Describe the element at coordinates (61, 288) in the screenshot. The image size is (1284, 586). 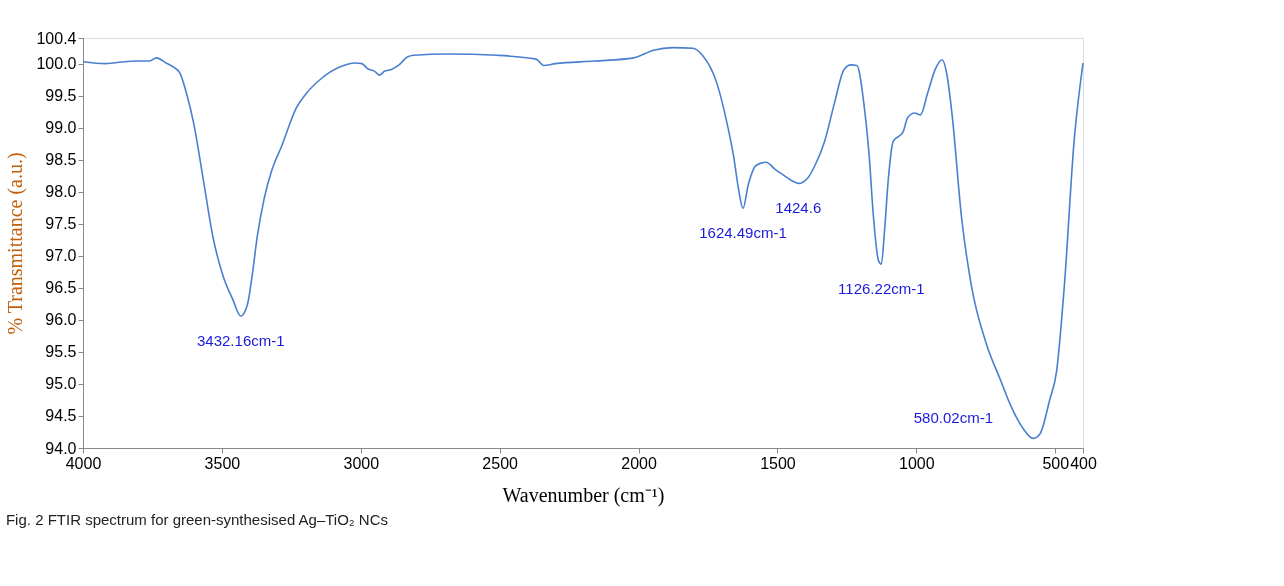
I see `y-tick-label: 96.5` at that location.